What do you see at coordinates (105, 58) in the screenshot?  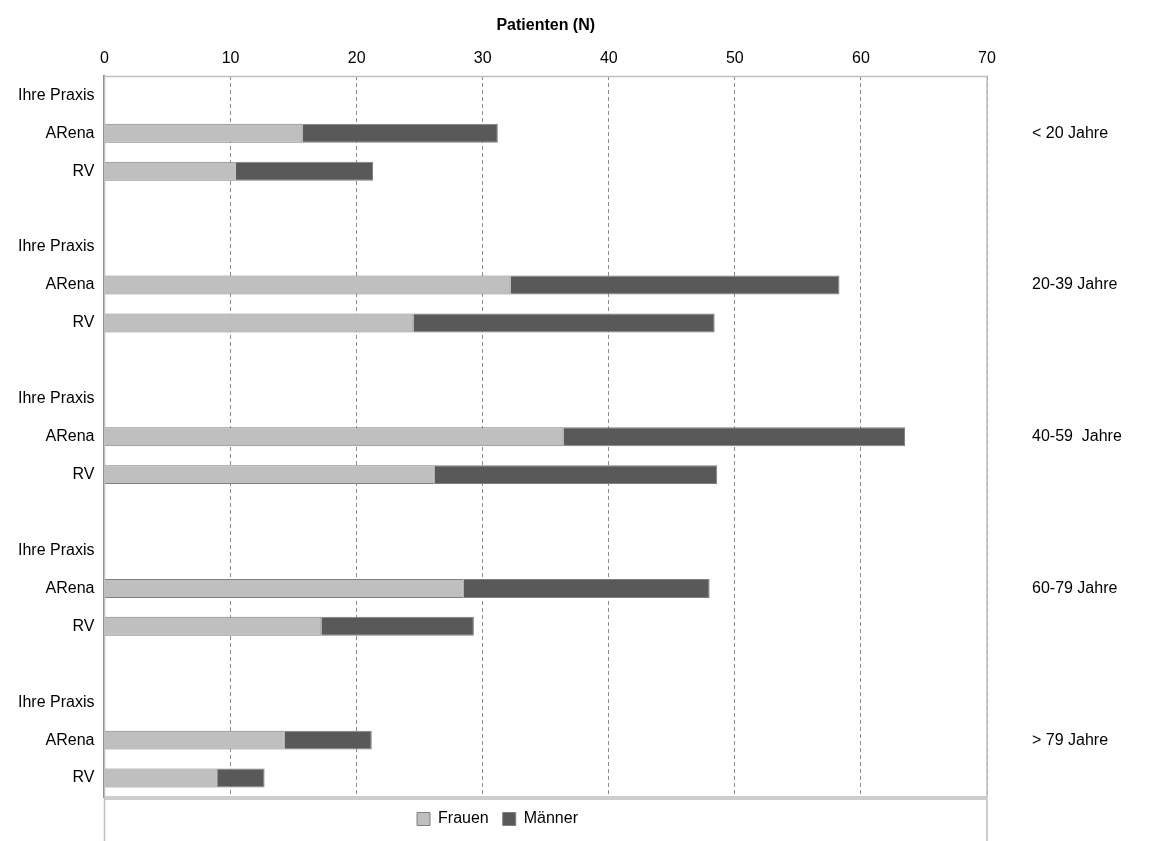 I see `x-tick-label: 0` at bounding box center [105, 58].